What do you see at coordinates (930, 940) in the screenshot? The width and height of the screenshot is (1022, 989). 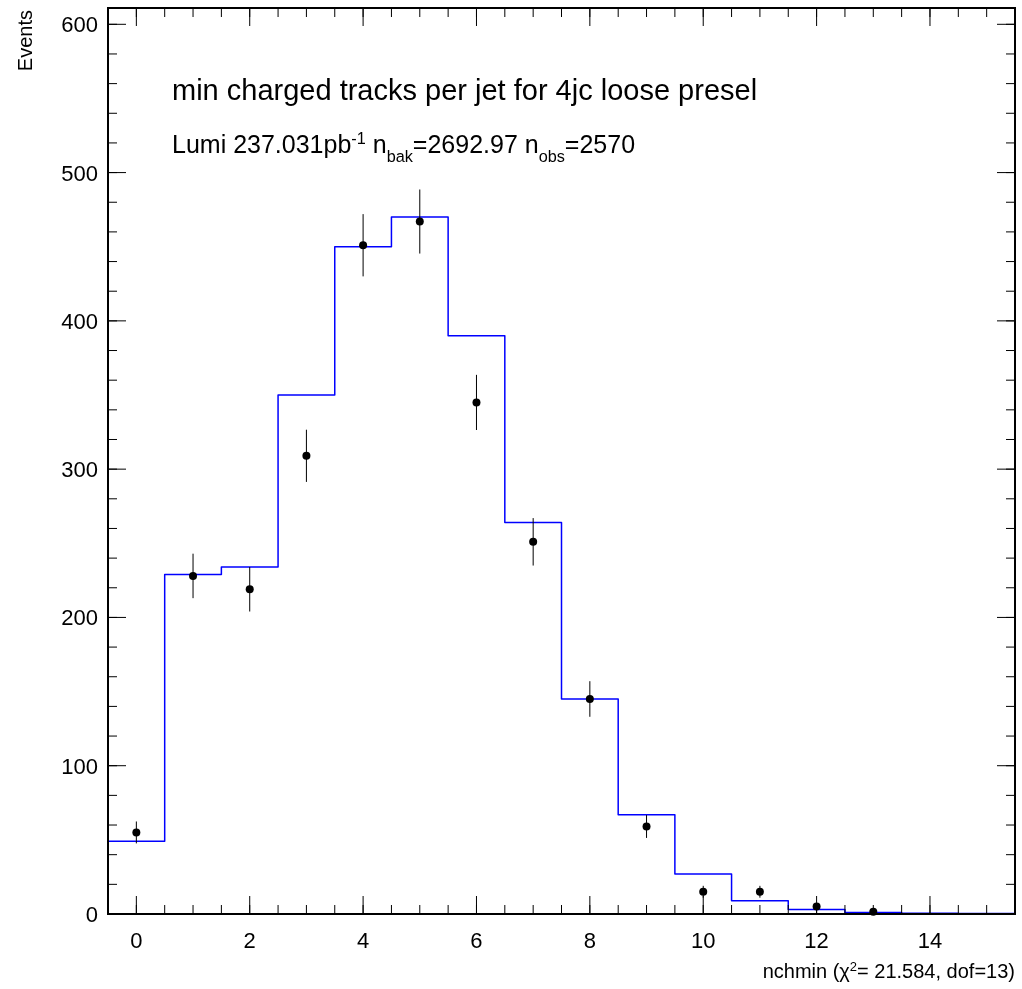 I see `x-tick-label: 14` at bounding box center [930, 940].